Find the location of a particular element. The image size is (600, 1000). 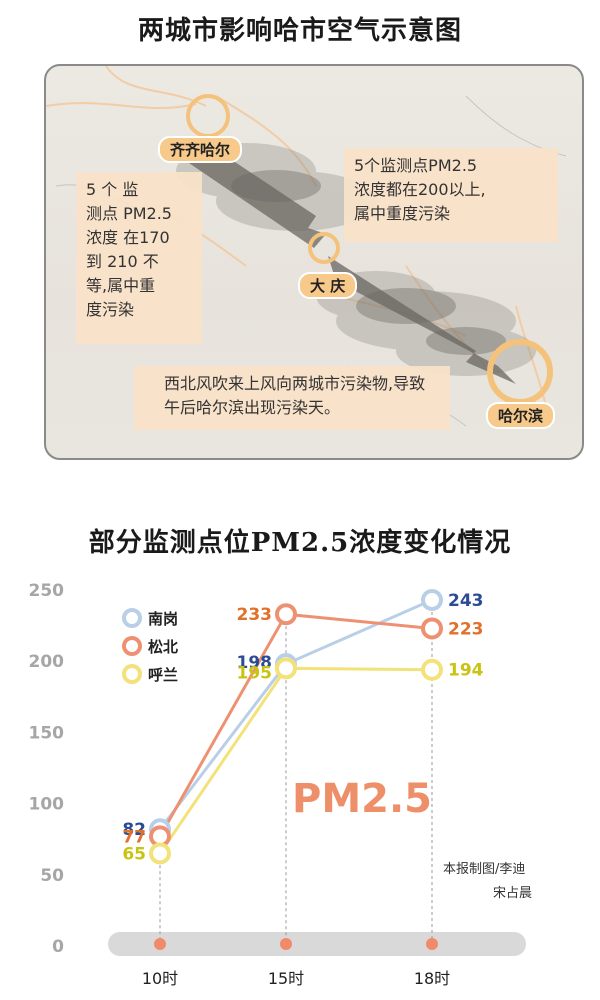

series-line is located at coordinates (295, 760).